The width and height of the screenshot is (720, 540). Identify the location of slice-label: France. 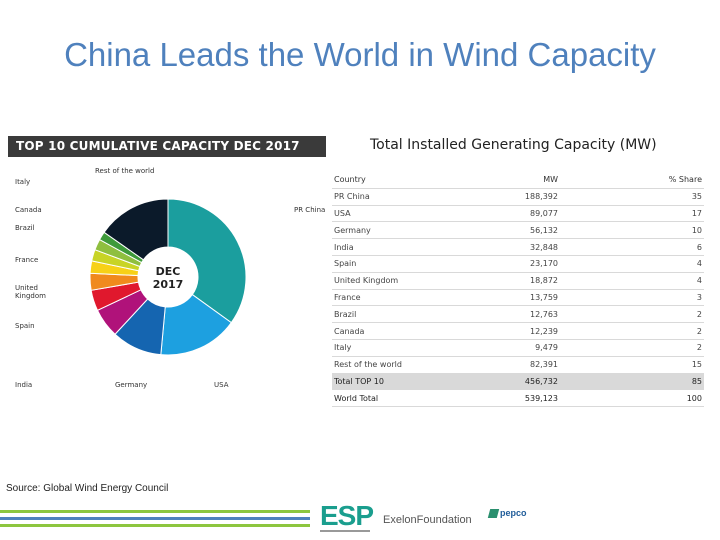
(26, 260).